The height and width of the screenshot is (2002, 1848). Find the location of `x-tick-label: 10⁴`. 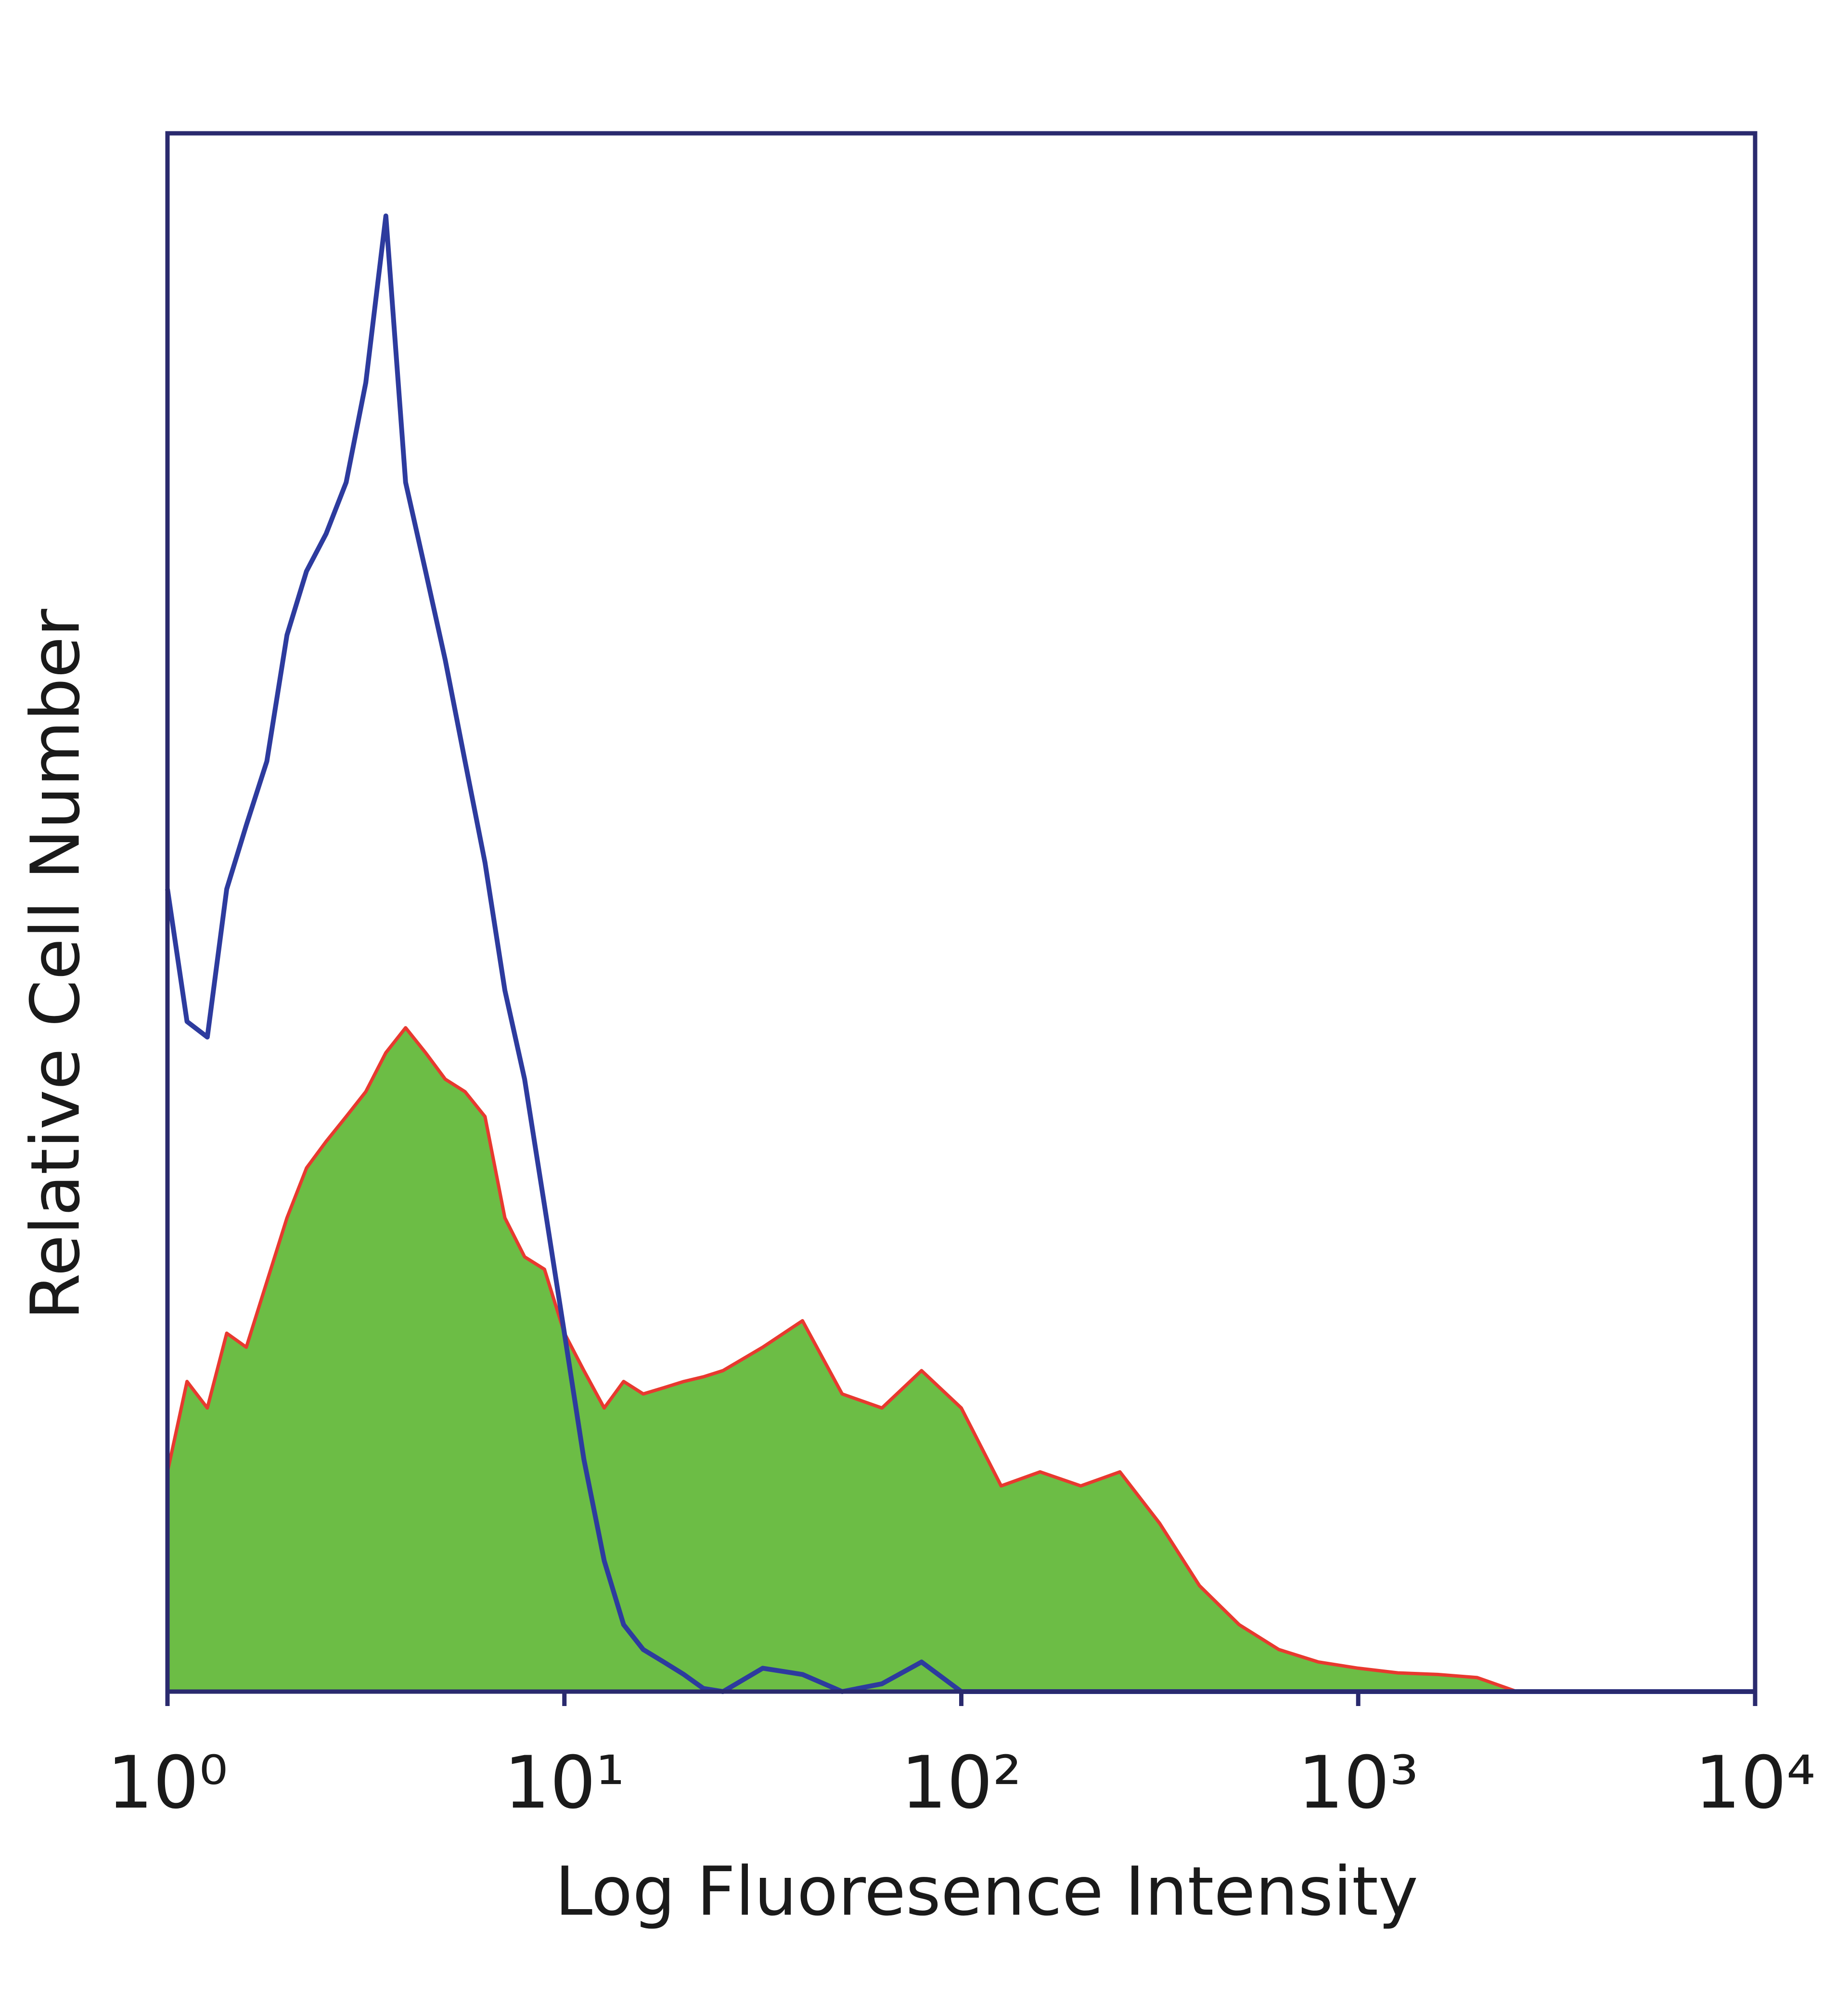

x-tick-label: 10⁴ is located at coordinates (1754, 1783).